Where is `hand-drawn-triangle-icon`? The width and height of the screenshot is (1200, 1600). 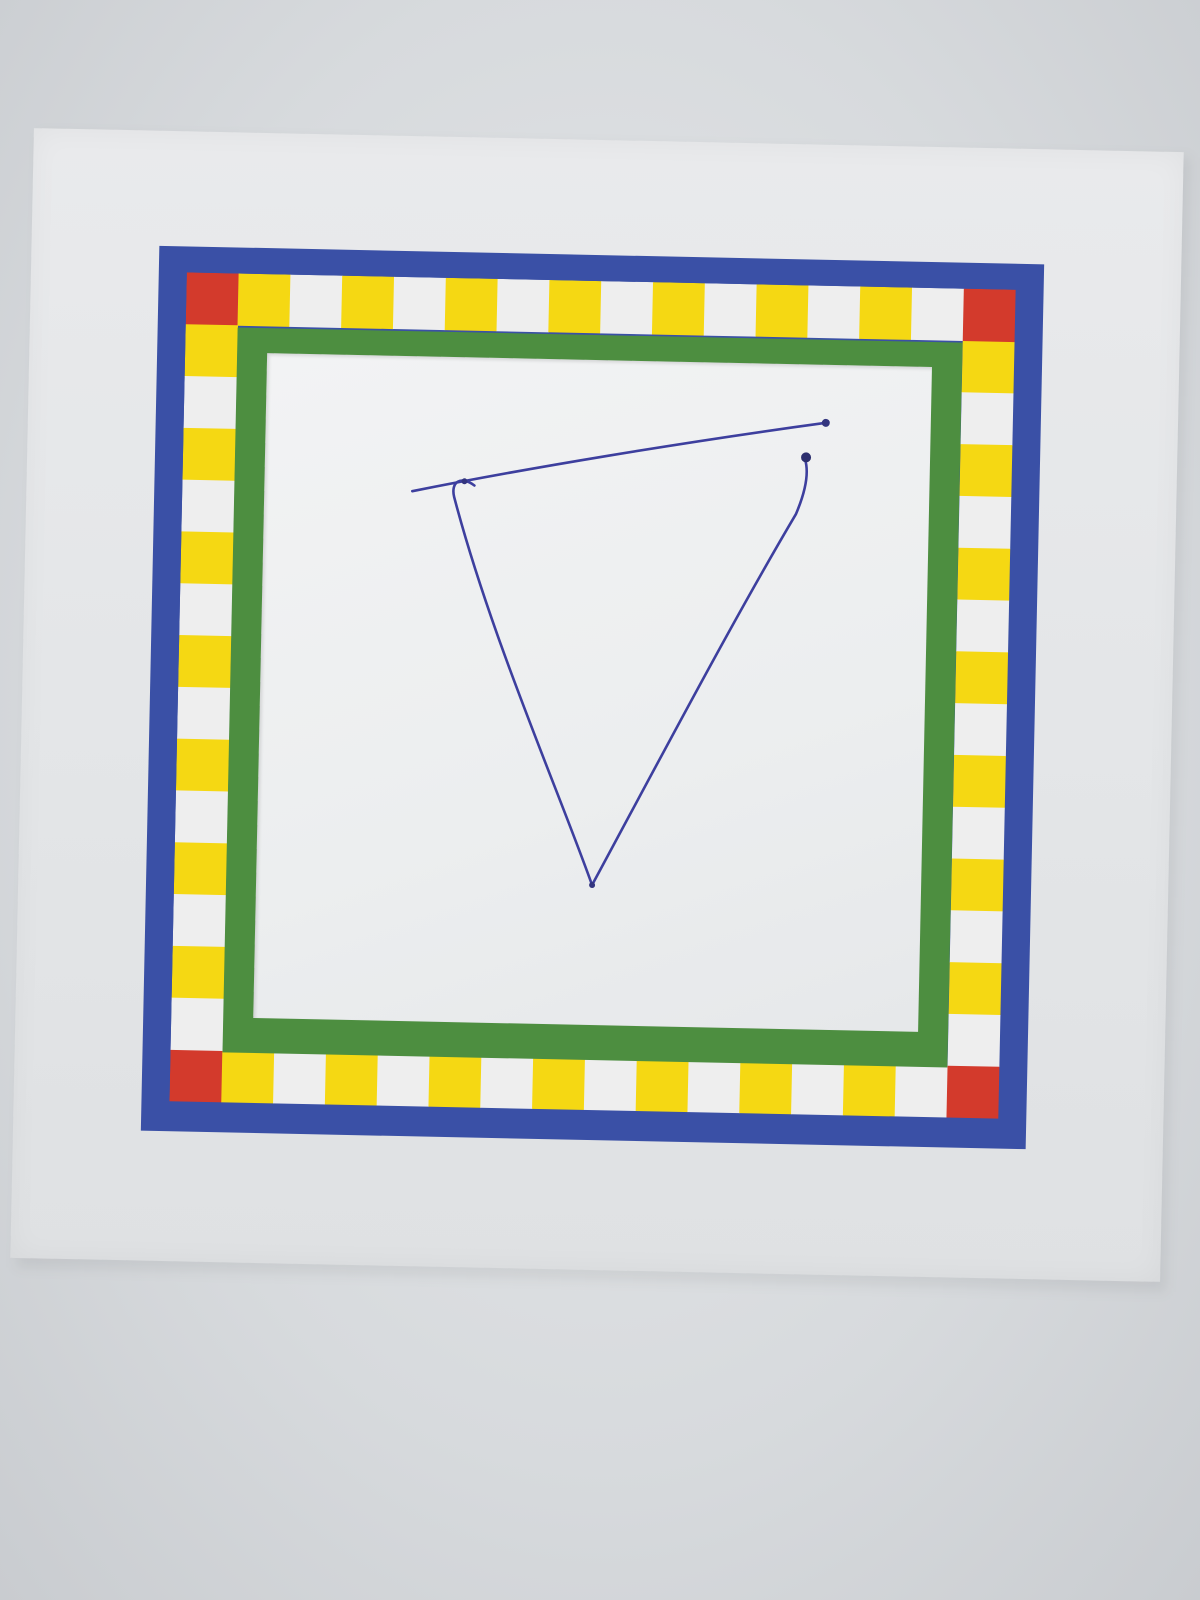
hand-drawn-triangle-icon is located at coordinates (620, 653).